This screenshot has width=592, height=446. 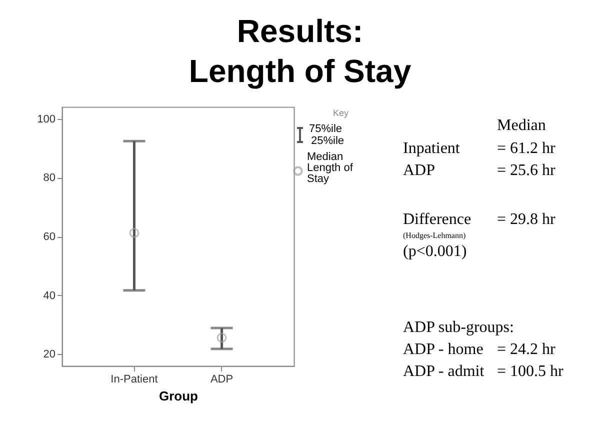 What do you see at coordinates (49, 237) in the screenshot?
I see `y-tick-label: 60` at bounding box center [49, 237].